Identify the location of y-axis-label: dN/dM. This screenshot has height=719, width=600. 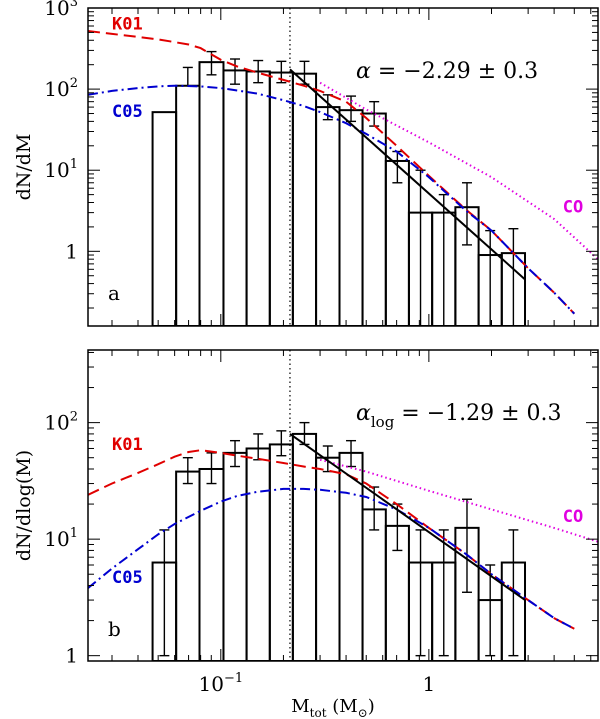
(24, 167).